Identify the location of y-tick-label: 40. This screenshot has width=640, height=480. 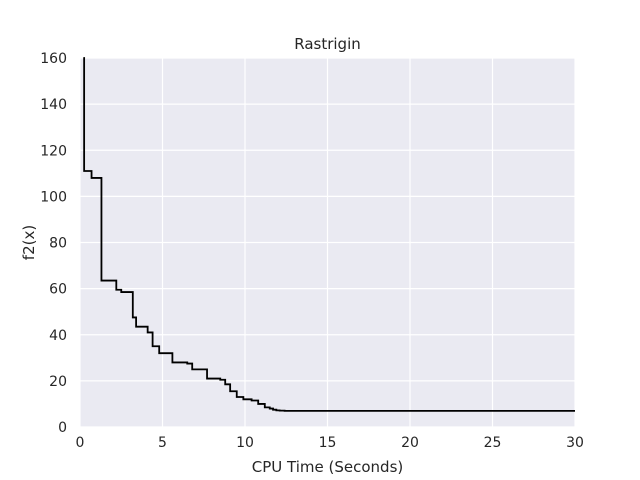
(58, 336).